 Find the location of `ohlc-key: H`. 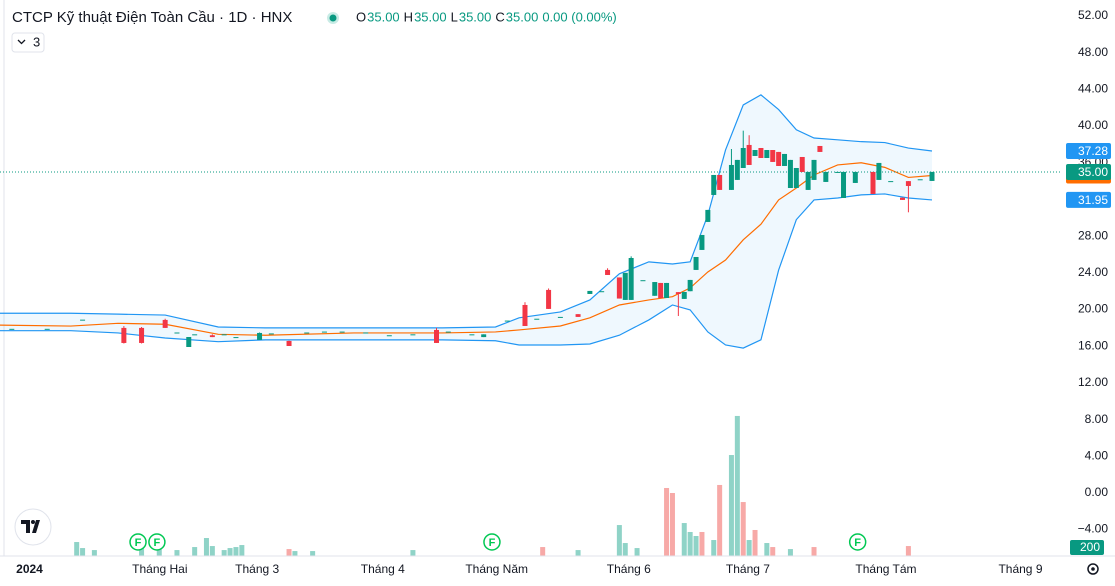

ohlc-key: H is located at coordinates (408, 16).